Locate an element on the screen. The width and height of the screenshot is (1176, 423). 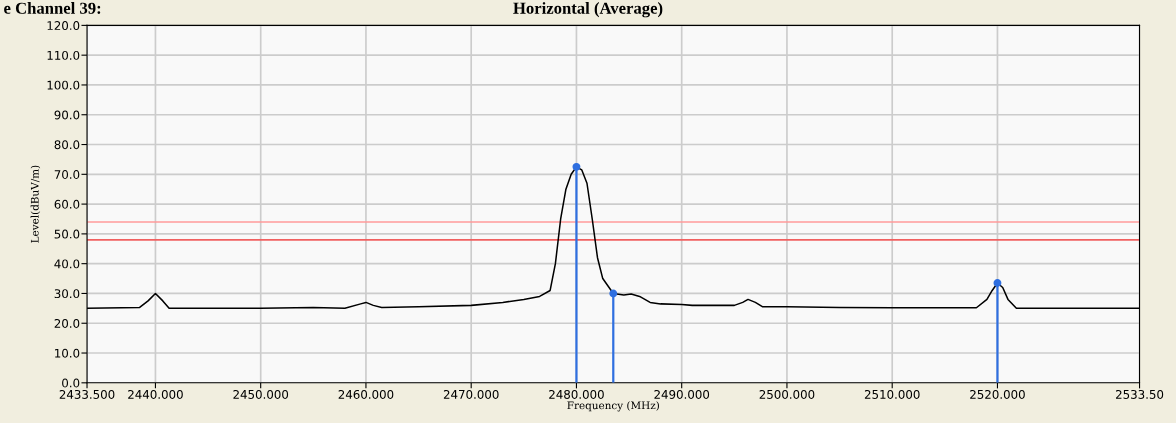
x-tick-label: 2470.000 is located at coordinates (471, 394).